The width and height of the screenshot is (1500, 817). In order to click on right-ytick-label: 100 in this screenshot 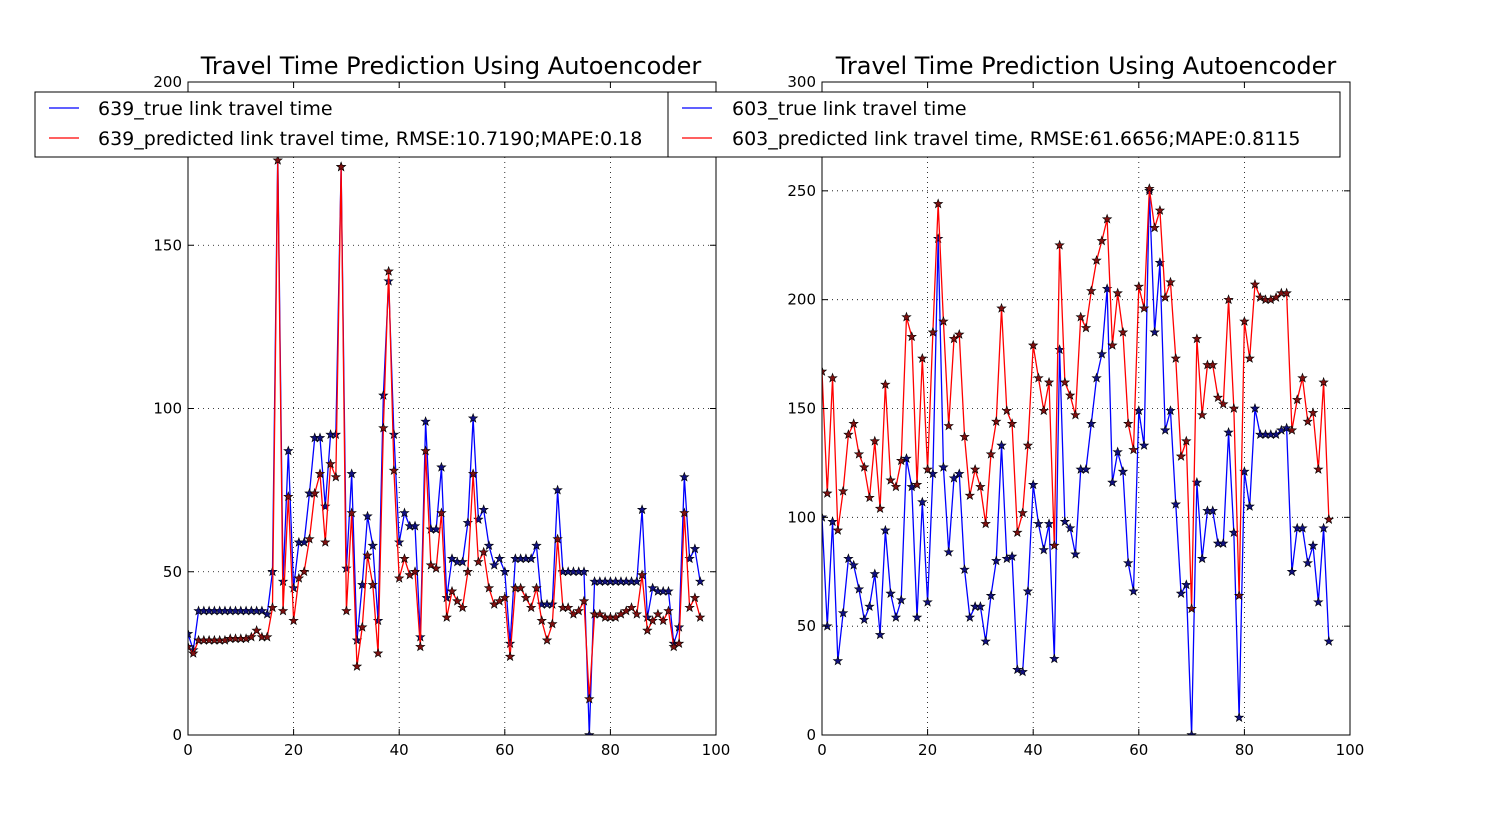, I will do `click(801, 517)`.